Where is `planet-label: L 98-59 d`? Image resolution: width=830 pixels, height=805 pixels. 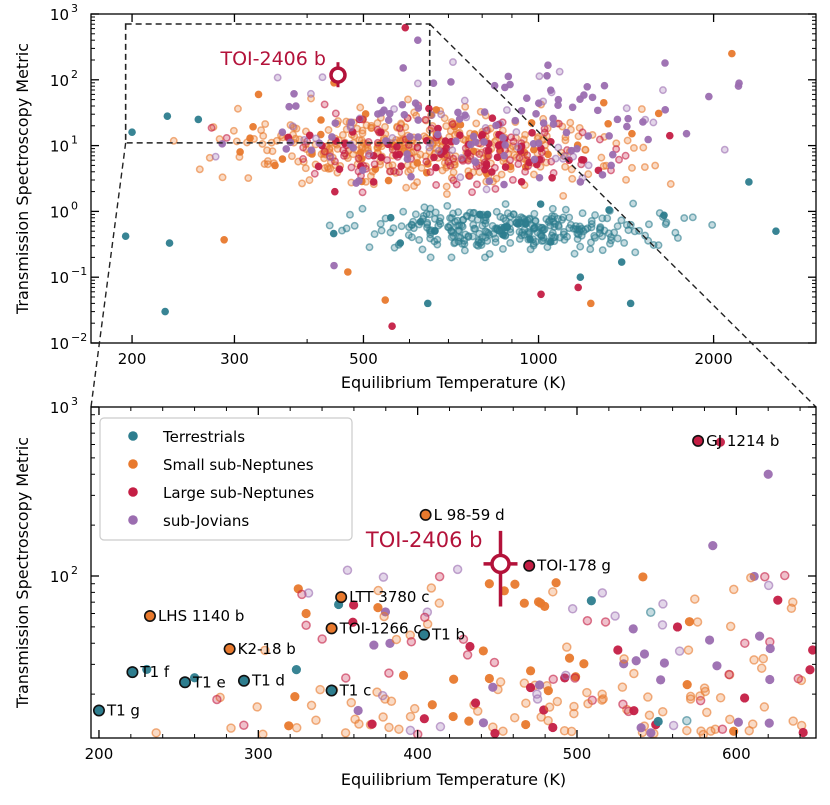
planet-label: L 98-59 d is located at coordinates (469, 515).